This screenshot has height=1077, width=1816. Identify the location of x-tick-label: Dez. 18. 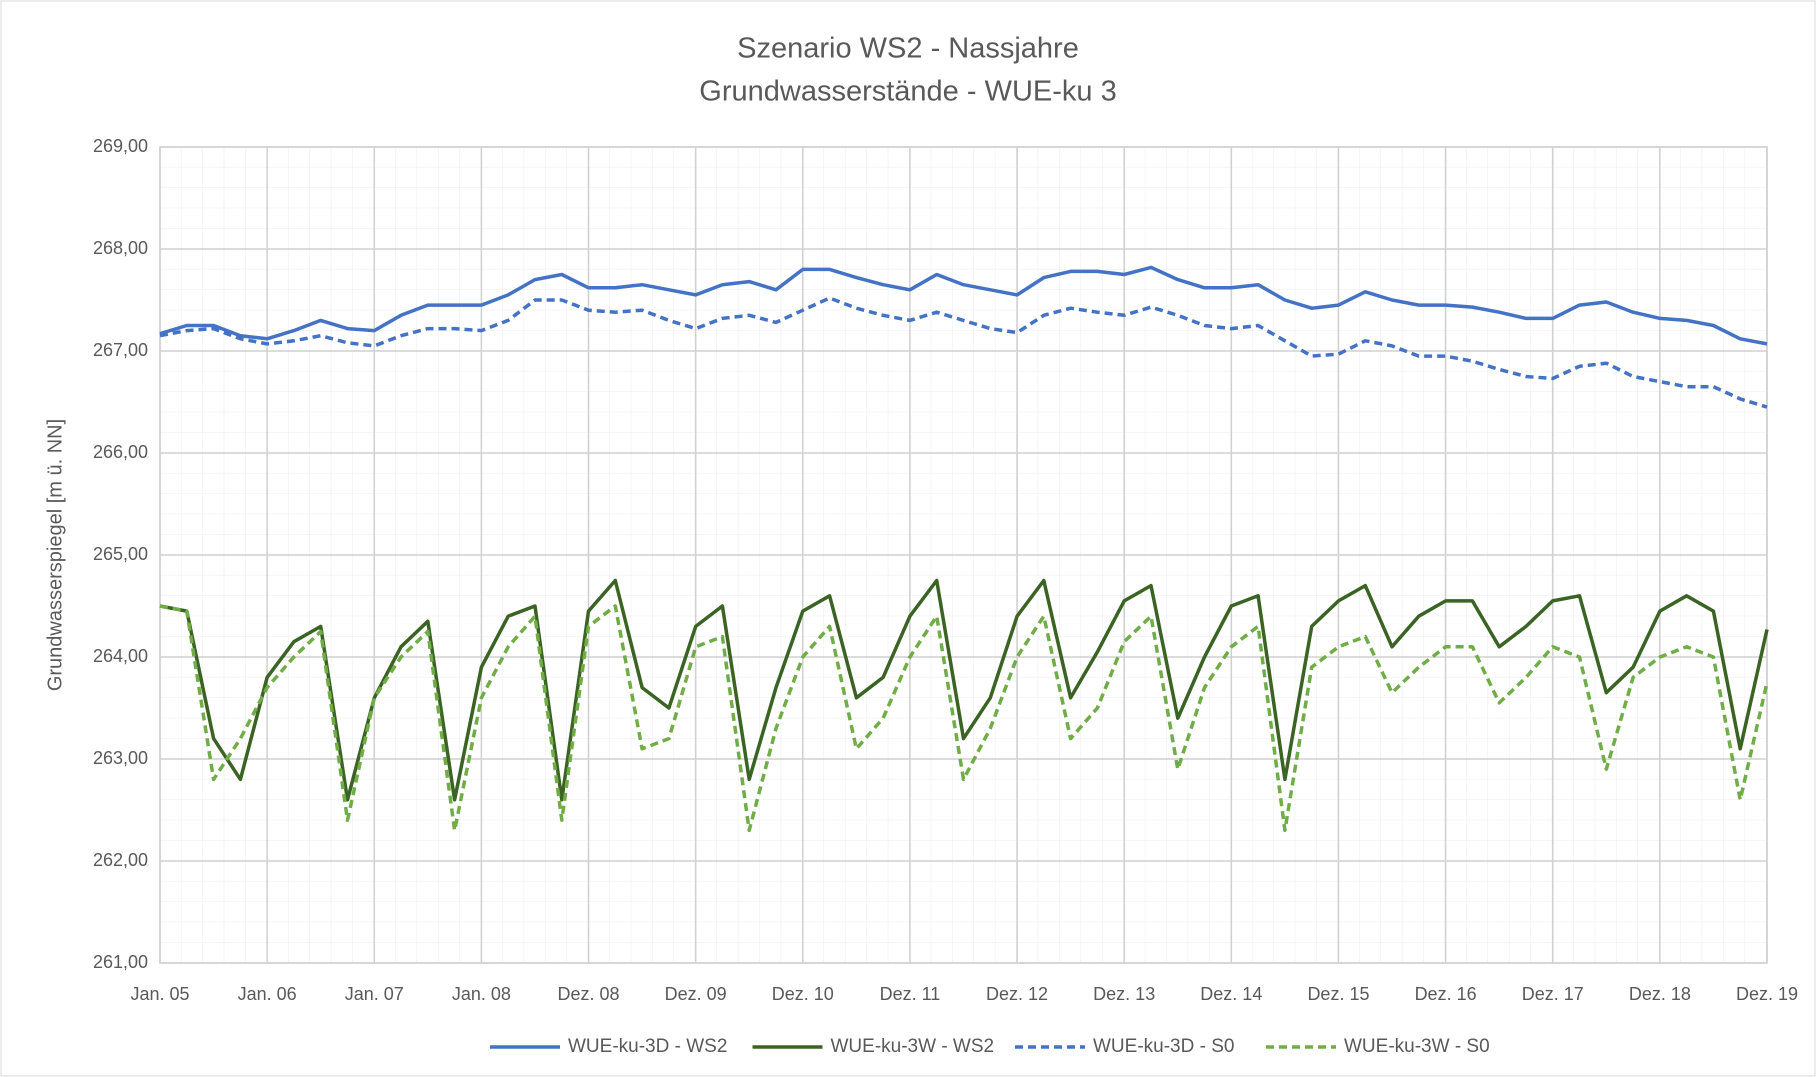
(1660, 994).